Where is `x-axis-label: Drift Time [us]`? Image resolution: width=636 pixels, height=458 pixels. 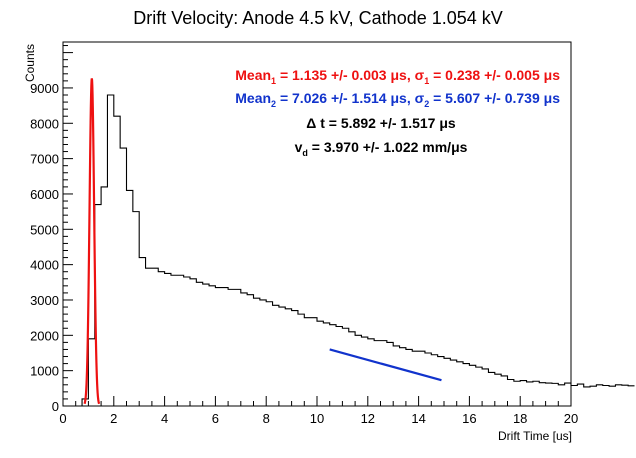
x-axis-label: Drift Time [us] is located at coordinates (535, 436).